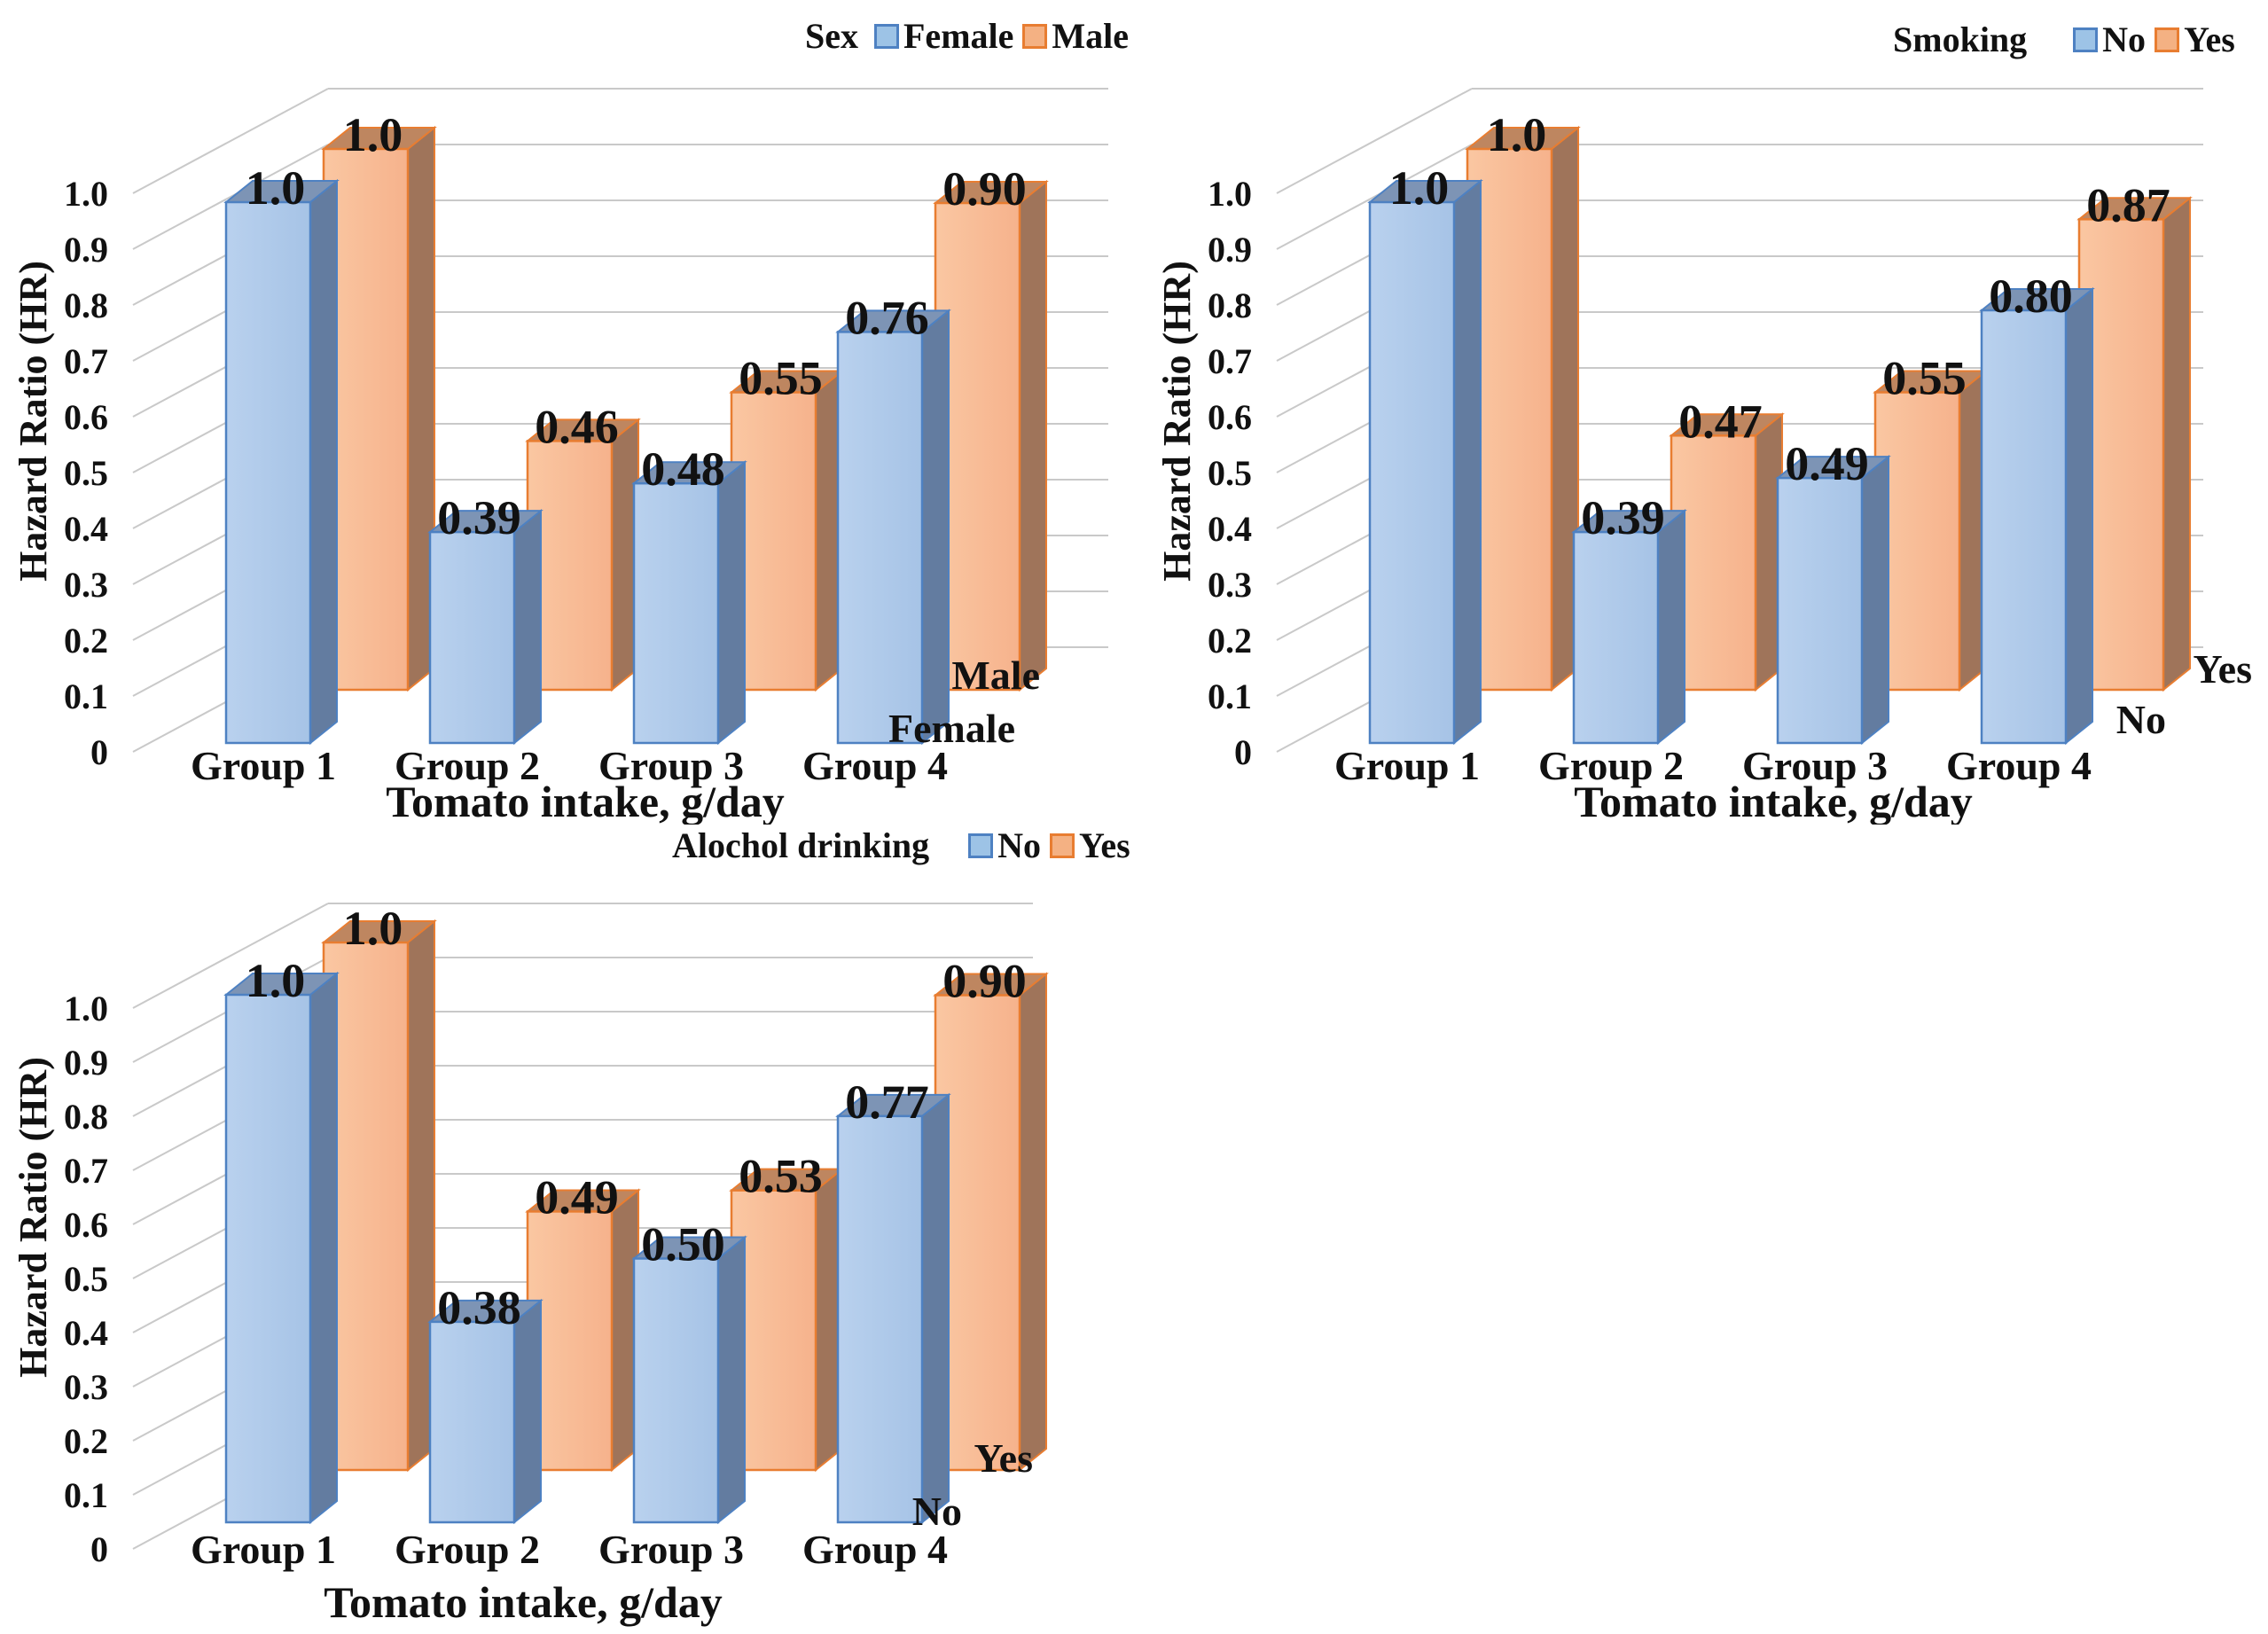 The width and height of the screenshot is (2268, 1634). I want to click on legend-swatch-yes, so click(2167, 39).